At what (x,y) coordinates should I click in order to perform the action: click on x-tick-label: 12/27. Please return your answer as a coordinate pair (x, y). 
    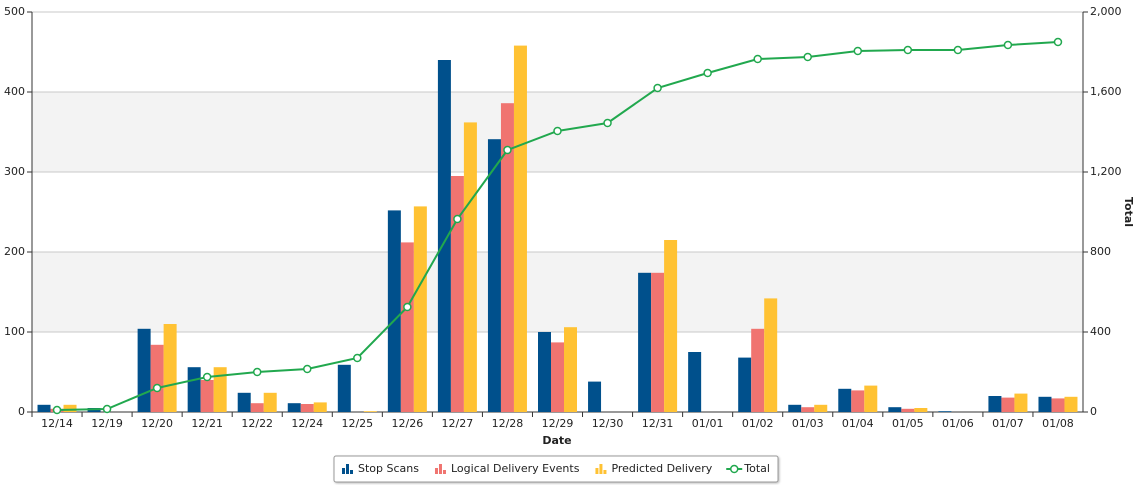
    Looking at the image, I should click on (458, 423).